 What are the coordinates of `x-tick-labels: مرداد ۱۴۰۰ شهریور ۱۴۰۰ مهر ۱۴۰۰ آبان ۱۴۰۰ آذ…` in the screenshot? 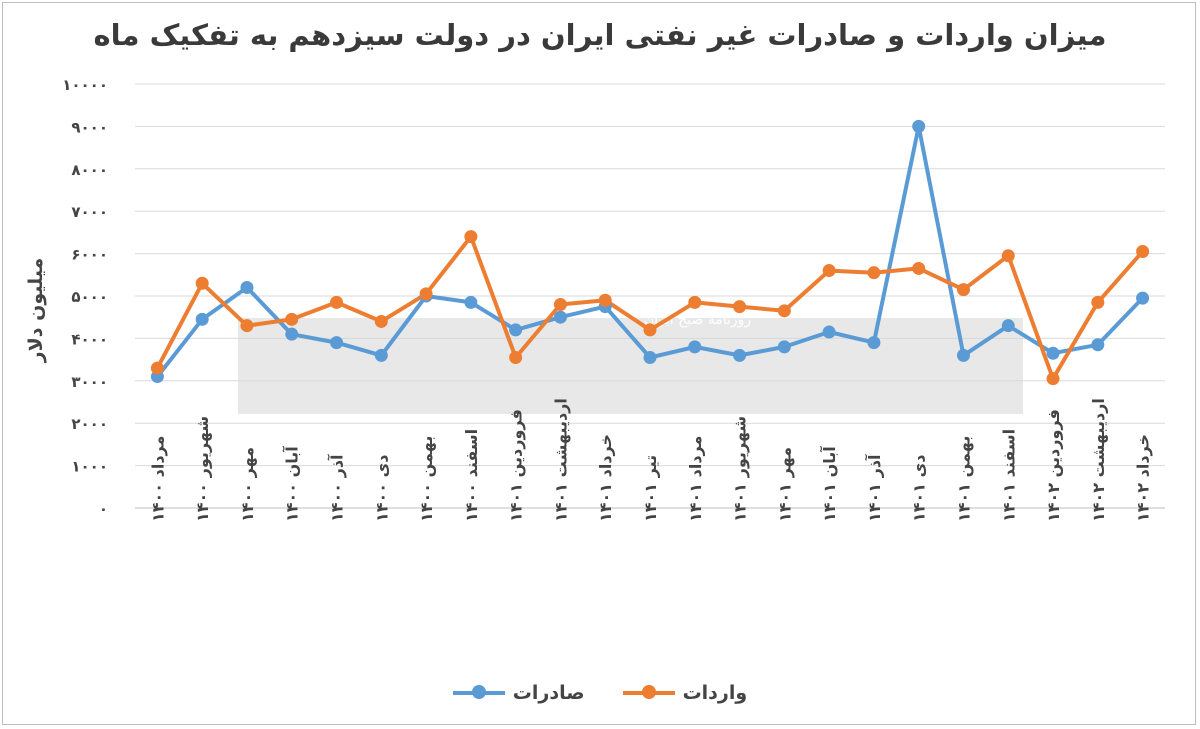 It's located at (650, 460).